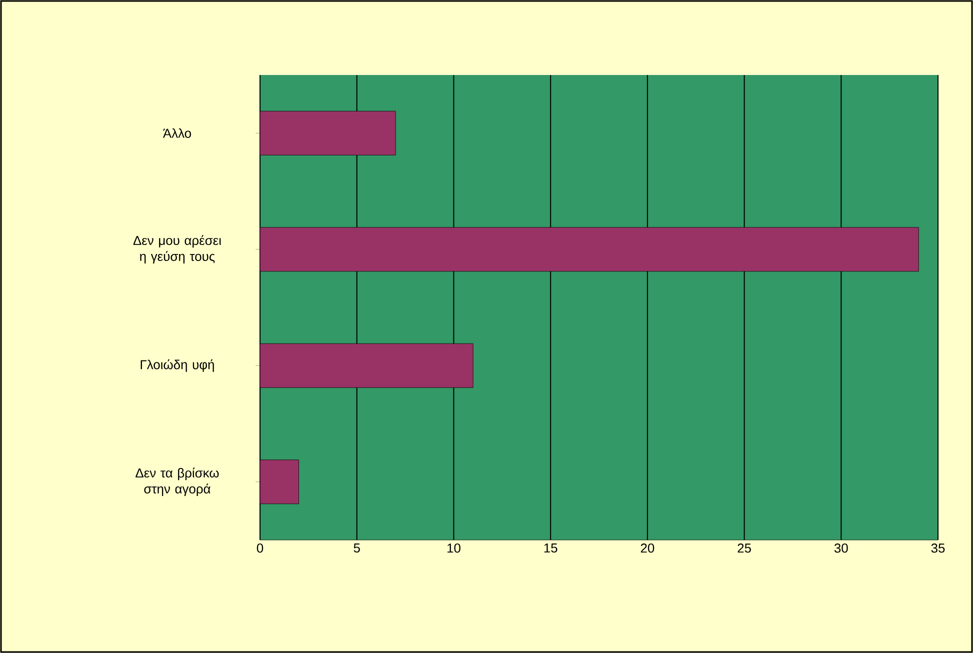 This screenshot has height=653, width=973. I want to click on x-tick-label: 20, so click(647, 548).